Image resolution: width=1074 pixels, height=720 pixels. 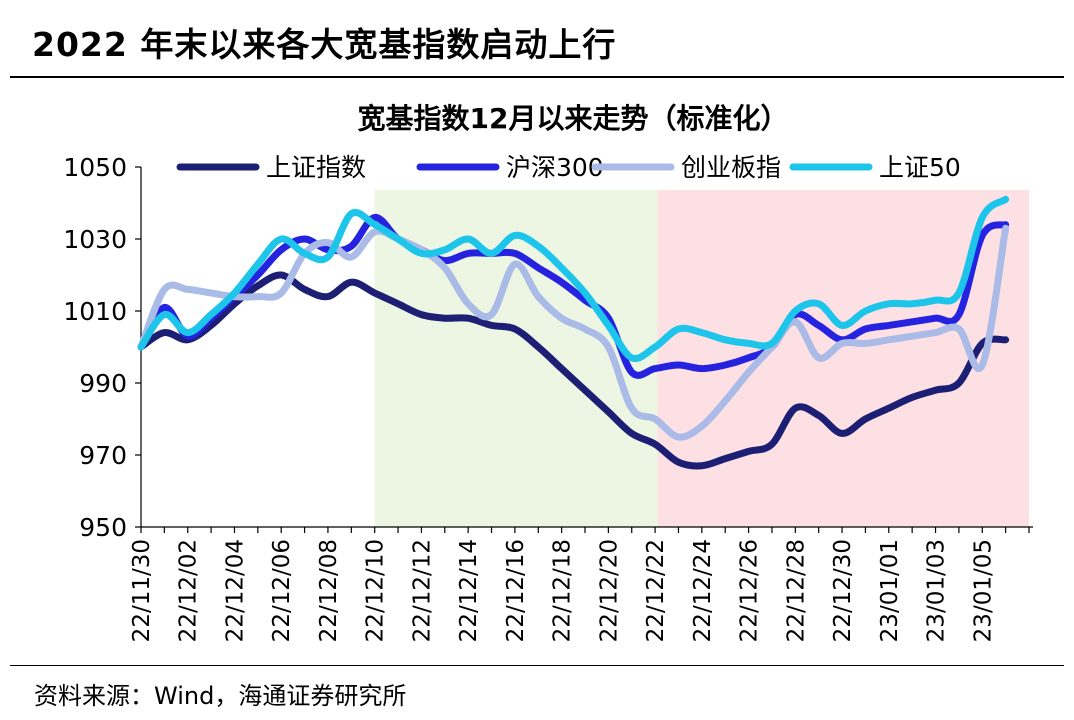 I want to click on x-tick-label-4: 22/12/08, so click(x=329, y=590).